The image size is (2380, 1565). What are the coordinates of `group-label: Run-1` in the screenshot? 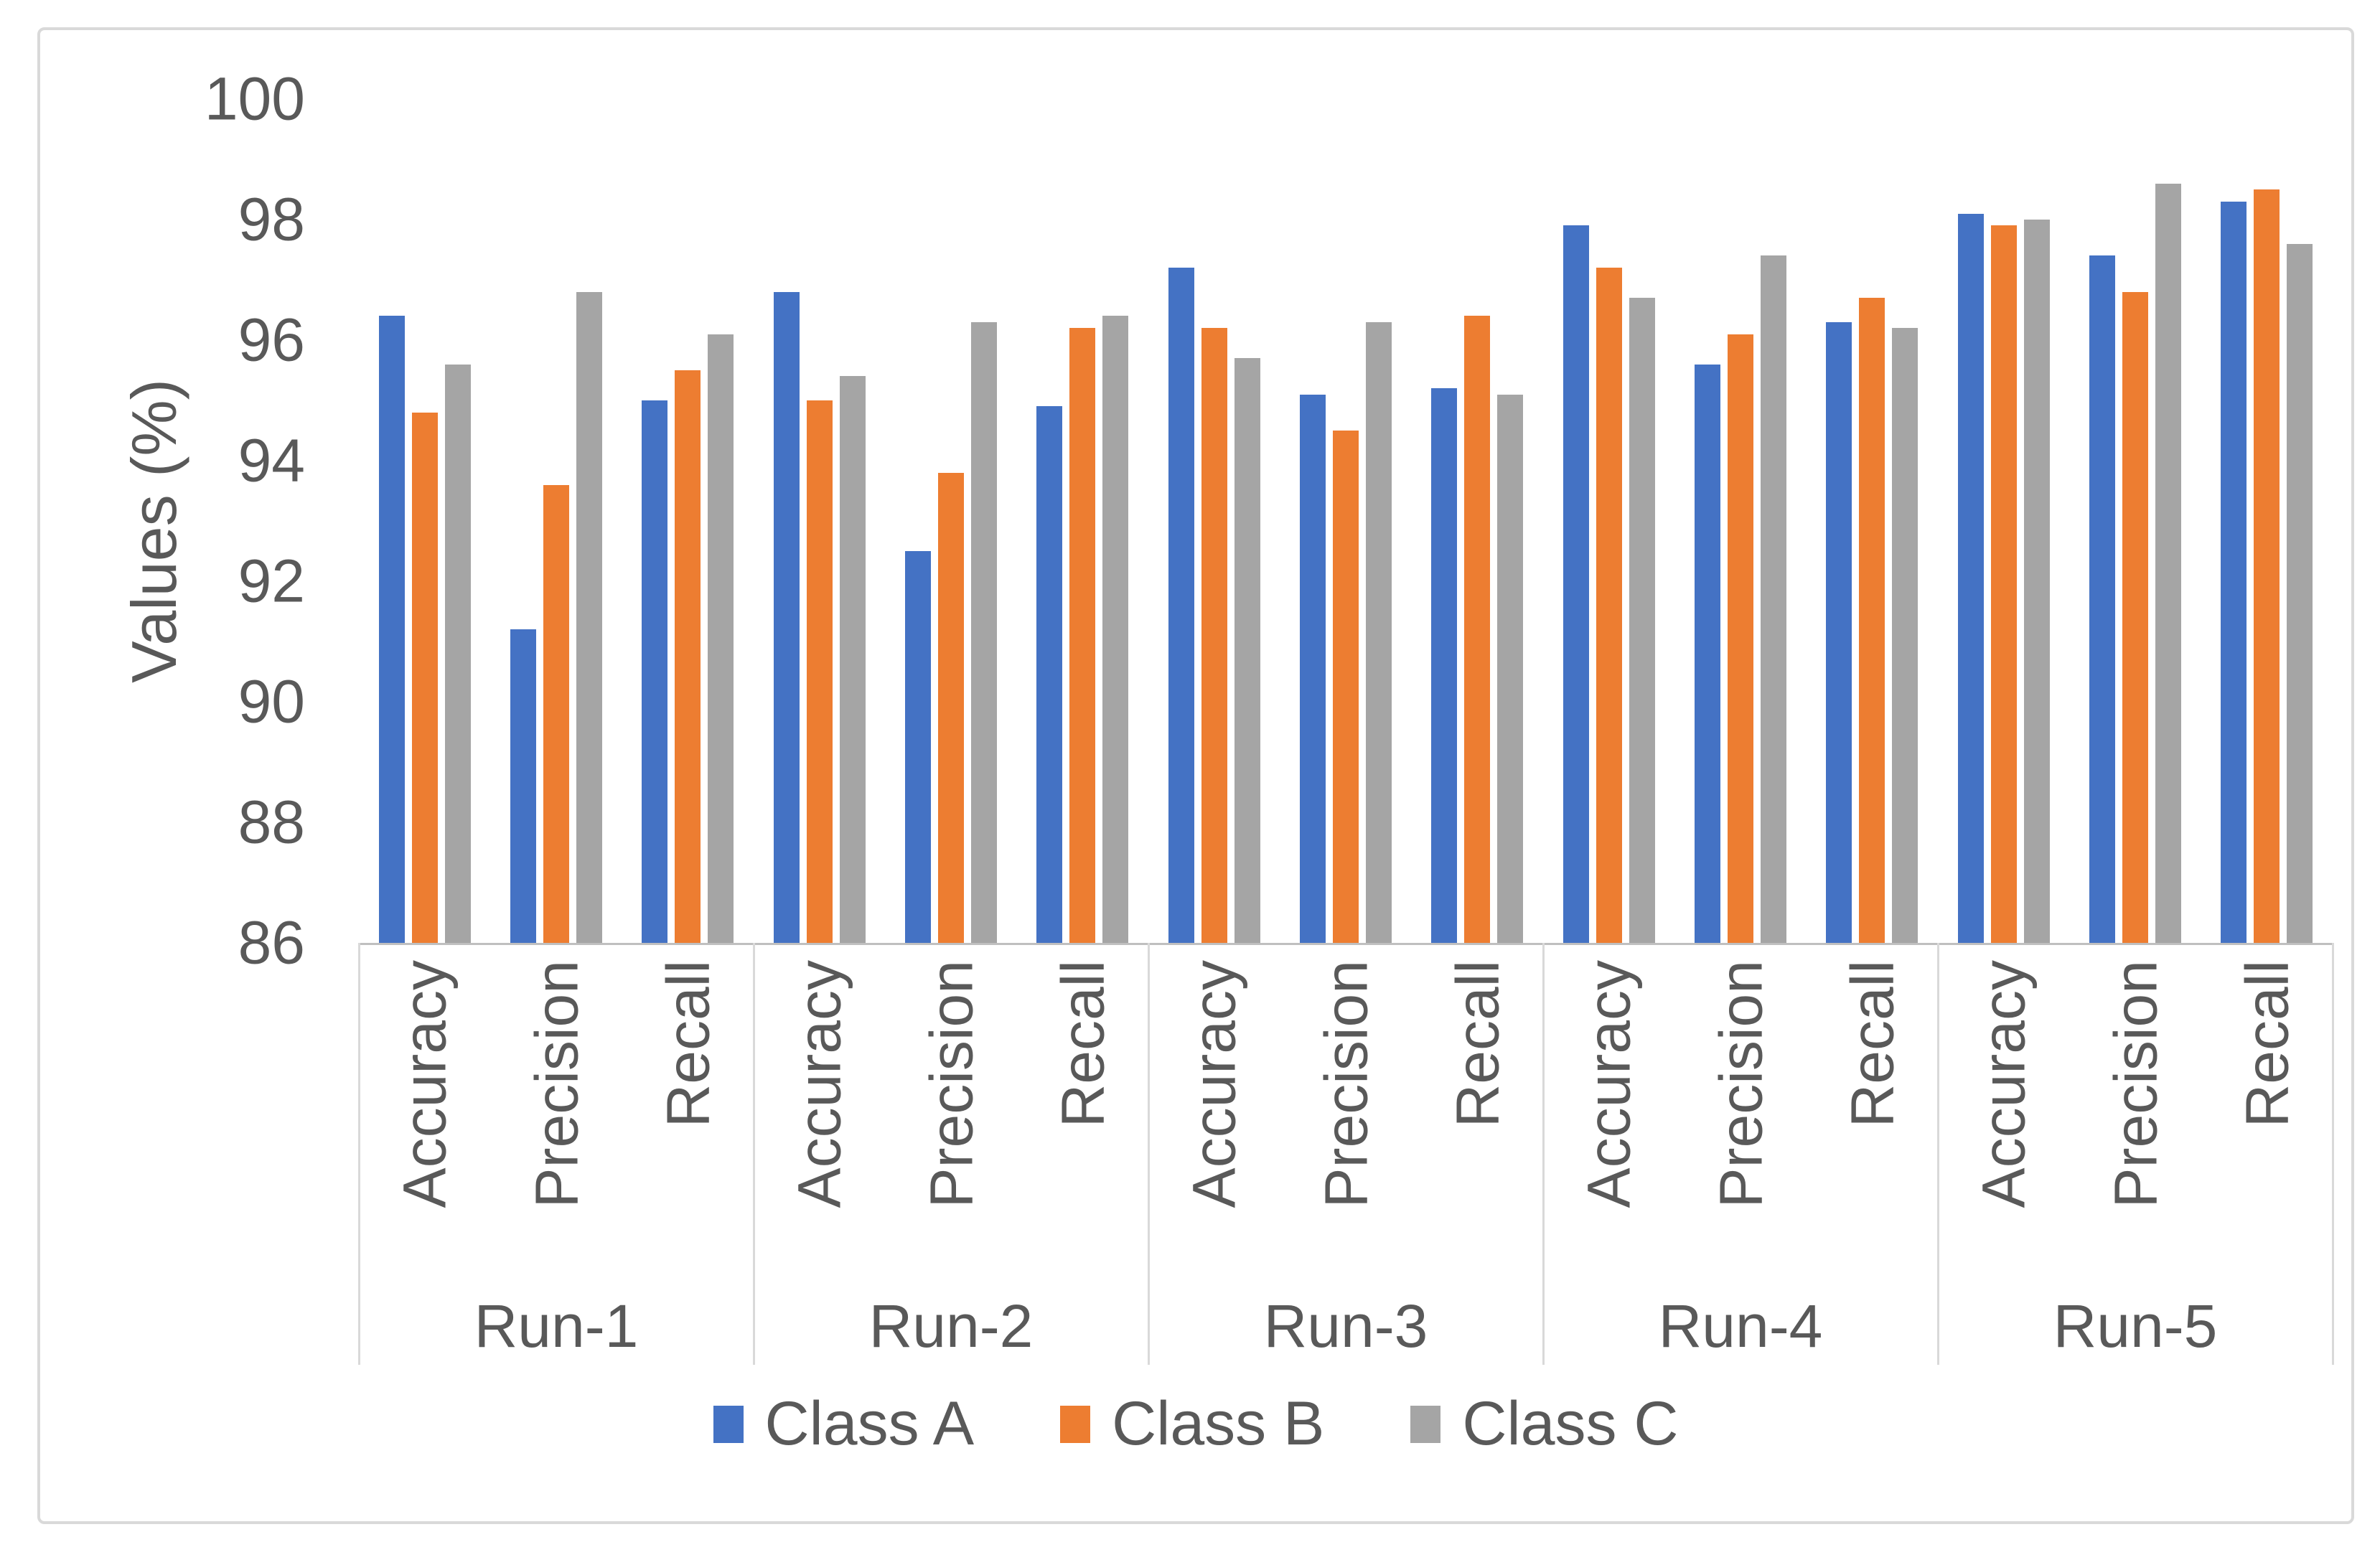 It's located at (556, 1326).